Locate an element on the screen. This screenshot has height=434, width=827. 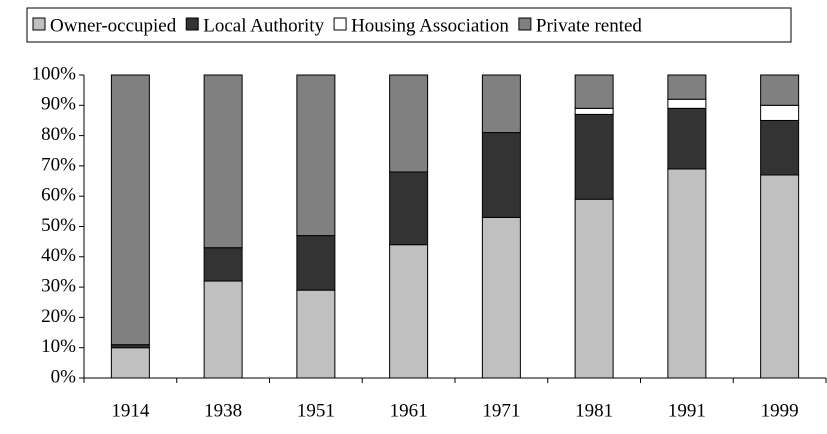
y-tick-label: 80% is located at coordinates (58, 134).